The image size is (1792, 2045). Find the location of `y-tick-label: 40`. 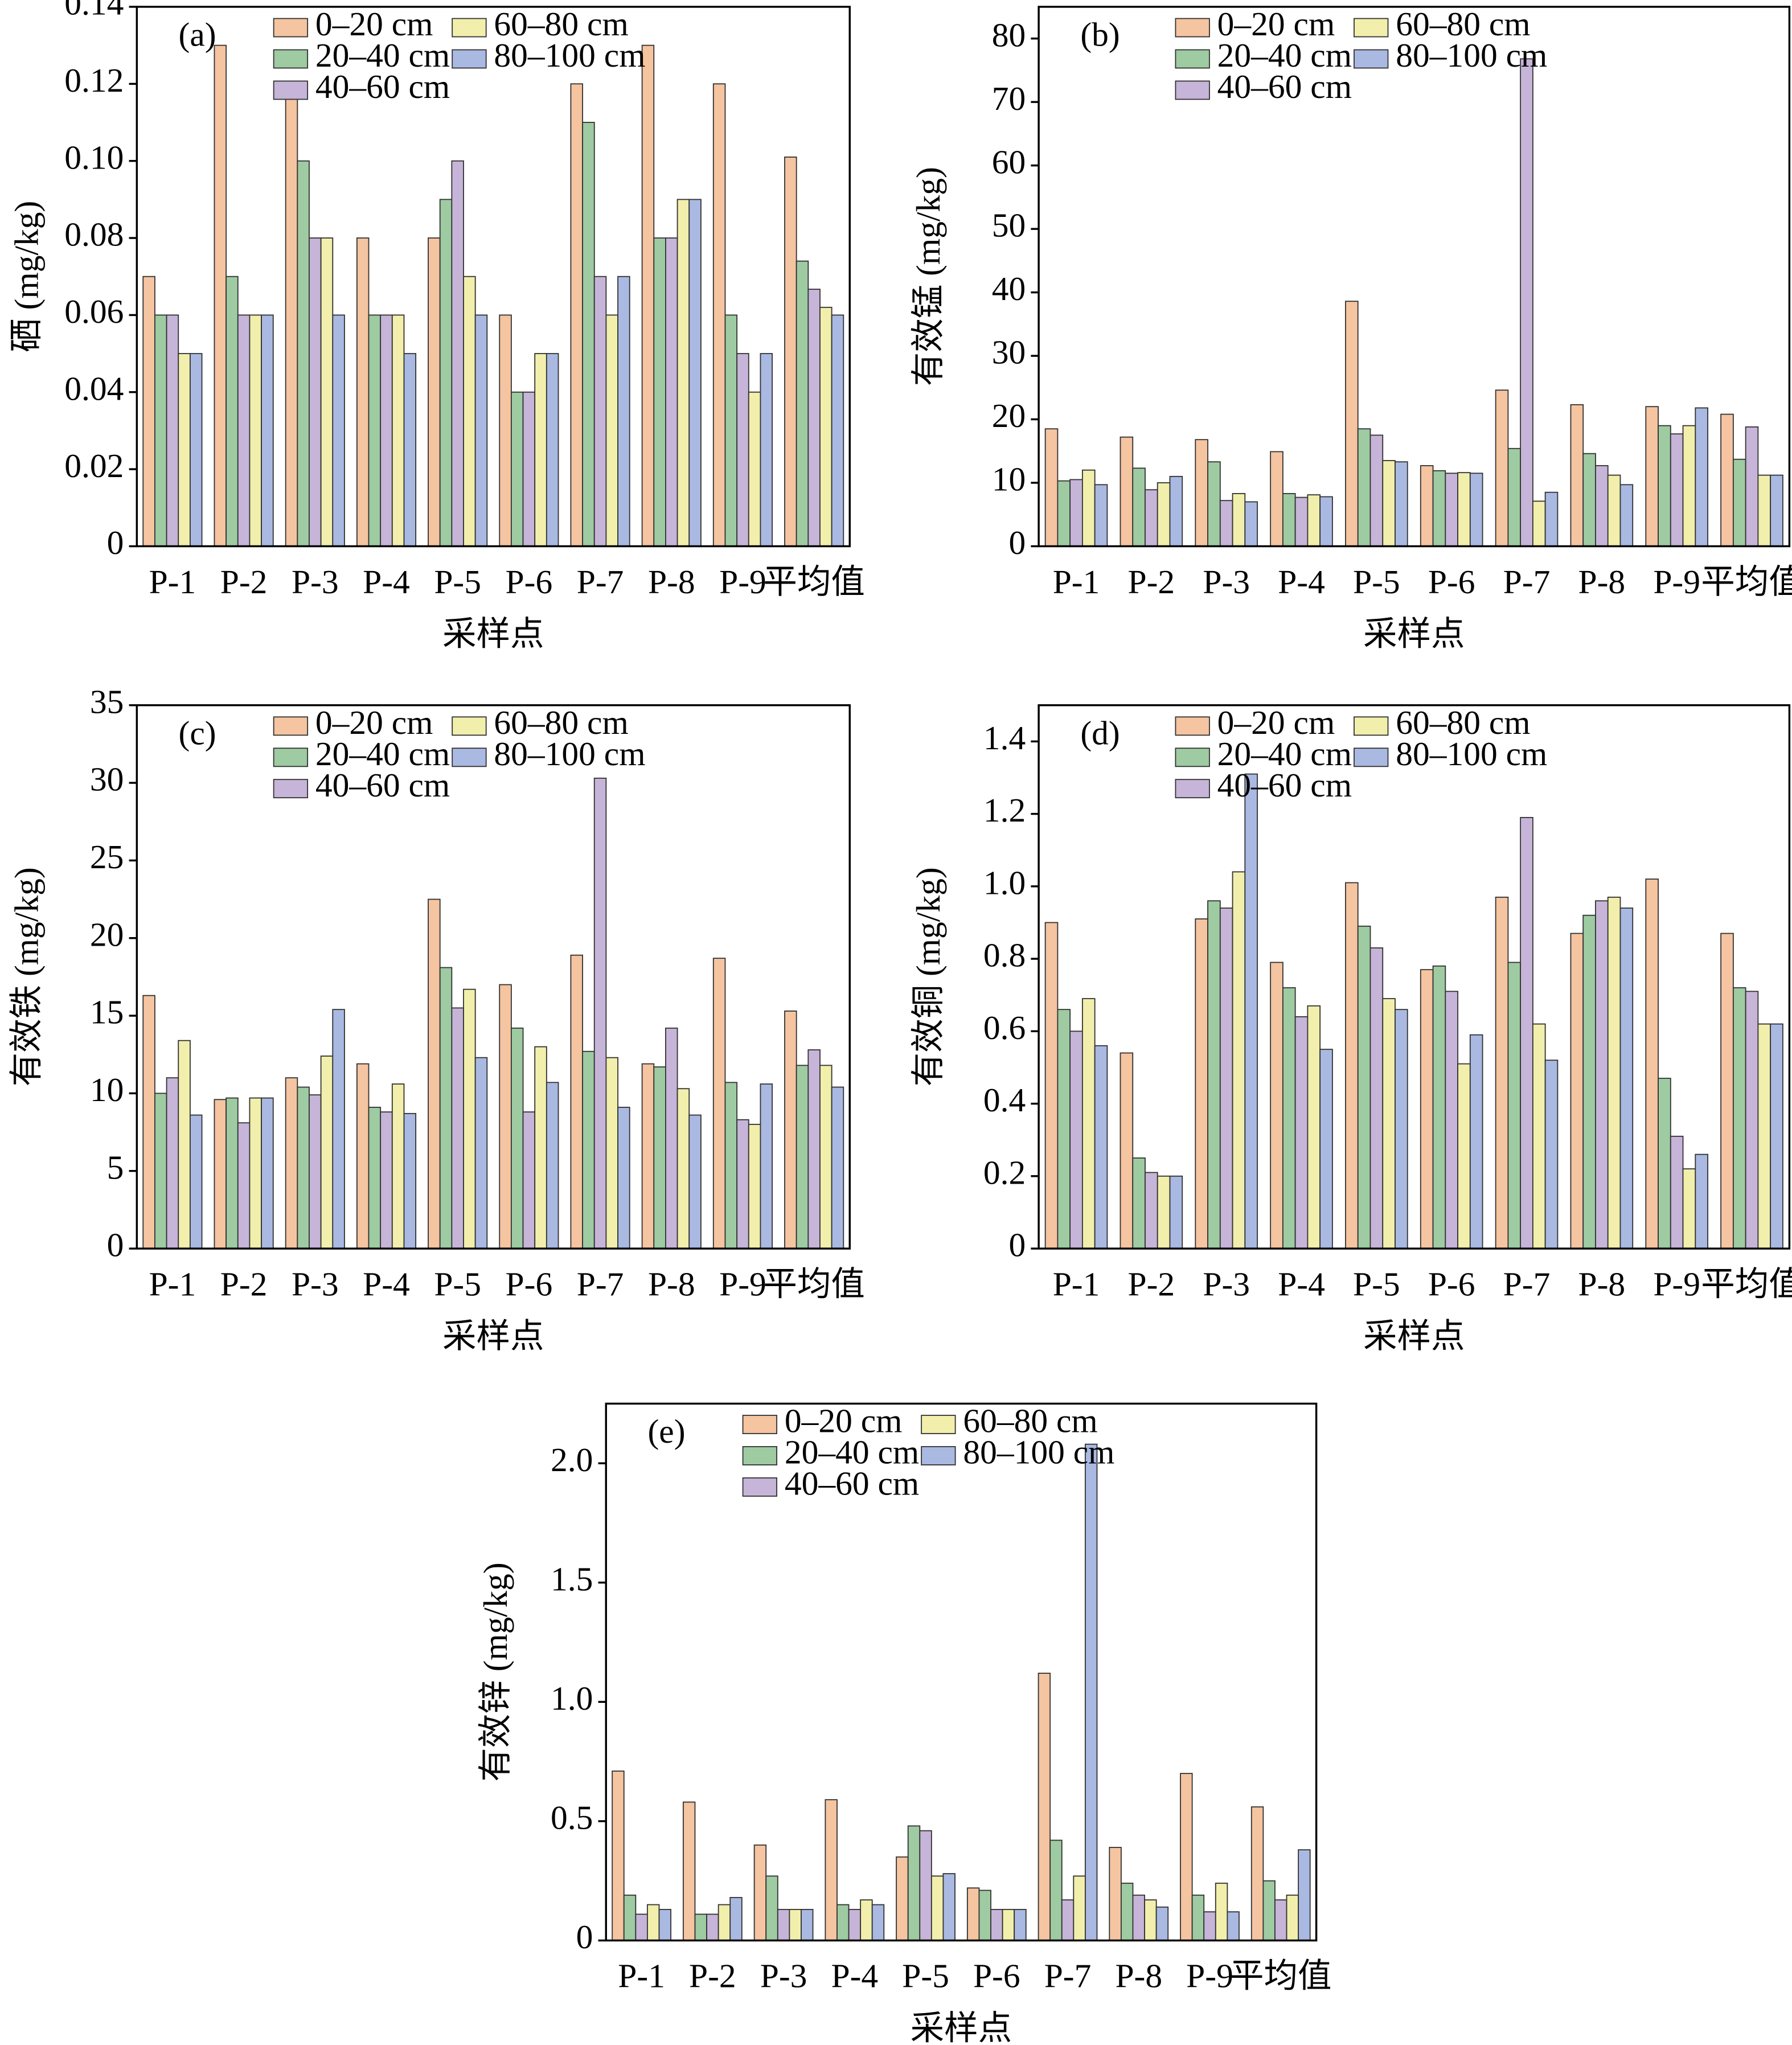

y-tick-label: 40 is located at coordinates (1009, 288).